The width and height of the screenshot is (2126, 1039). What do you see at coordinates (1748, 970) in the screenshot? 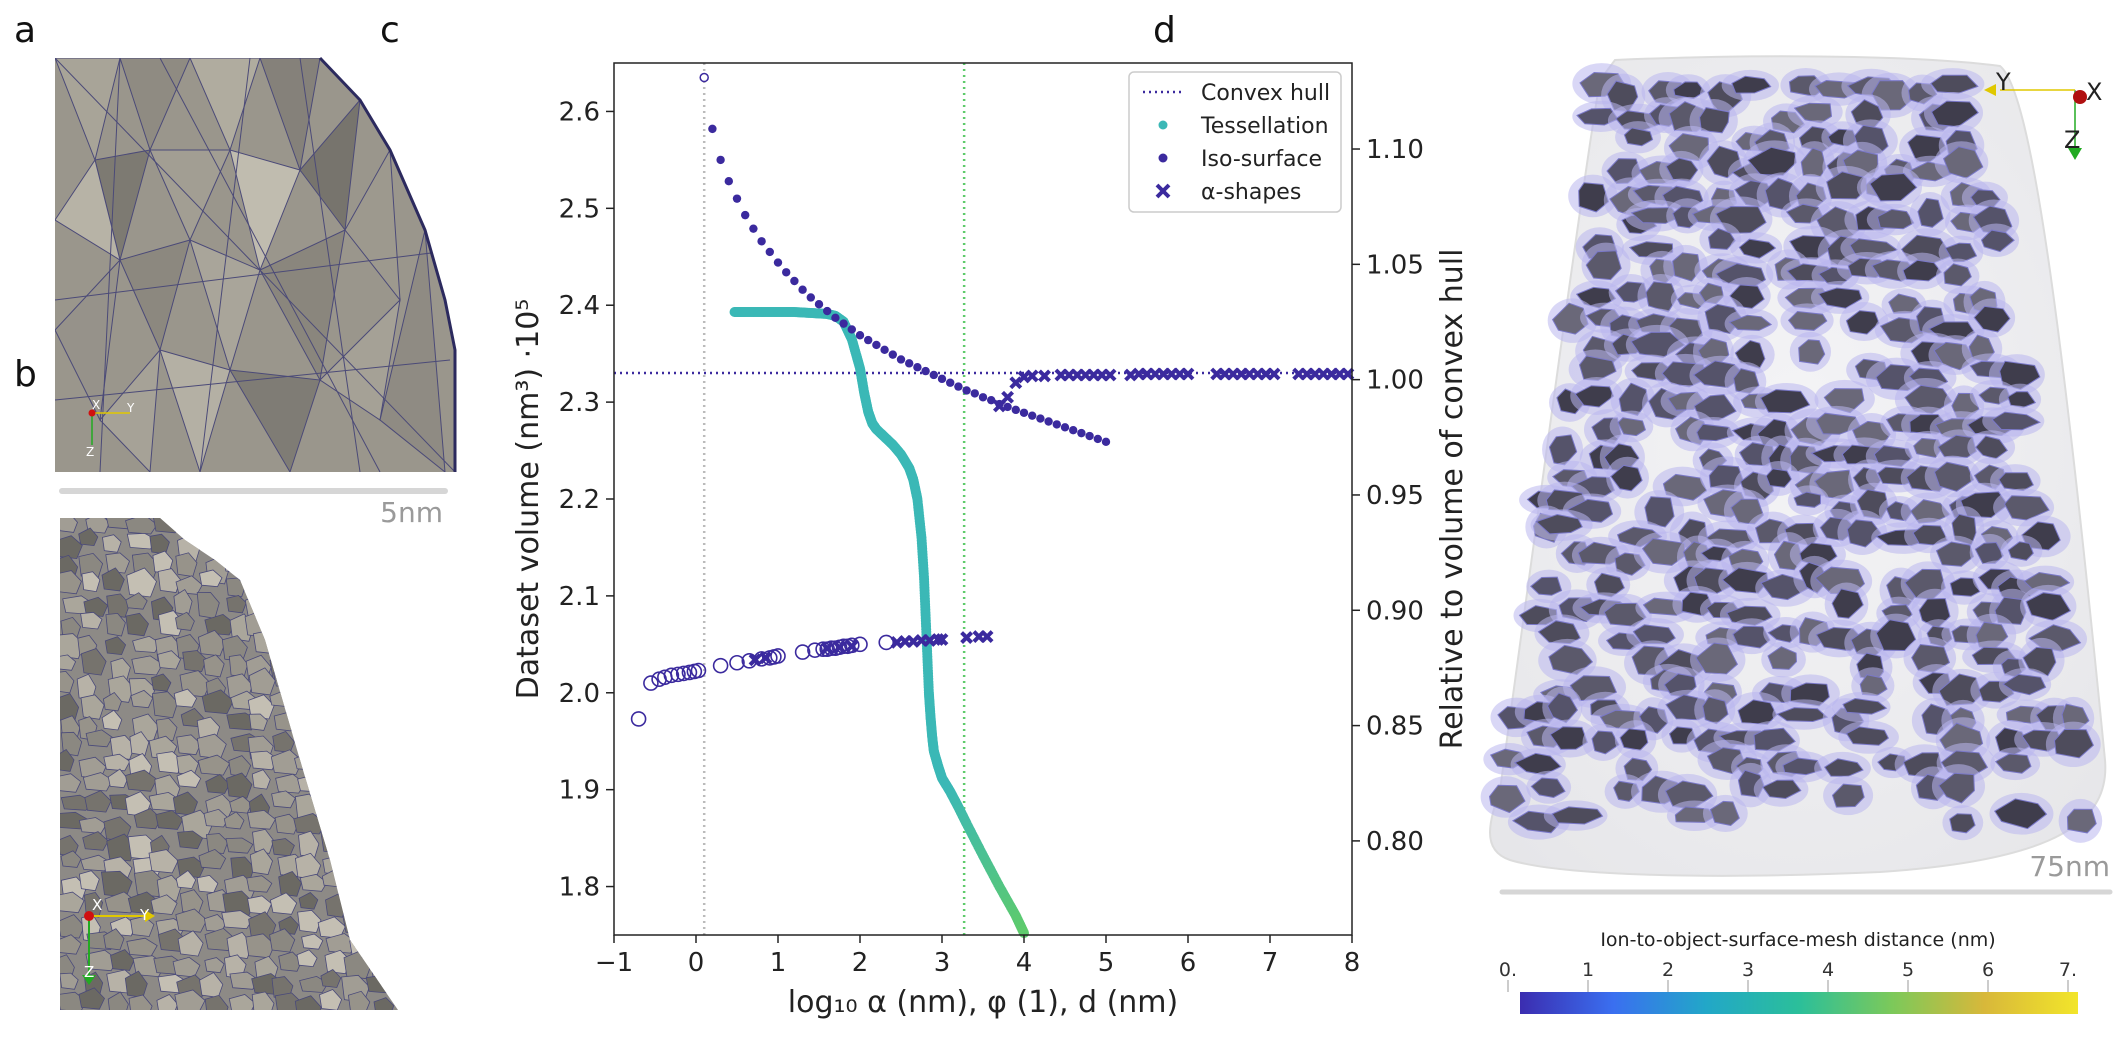
I see `colorbar-tick-label: 3` at bounding box center [1748, 970].